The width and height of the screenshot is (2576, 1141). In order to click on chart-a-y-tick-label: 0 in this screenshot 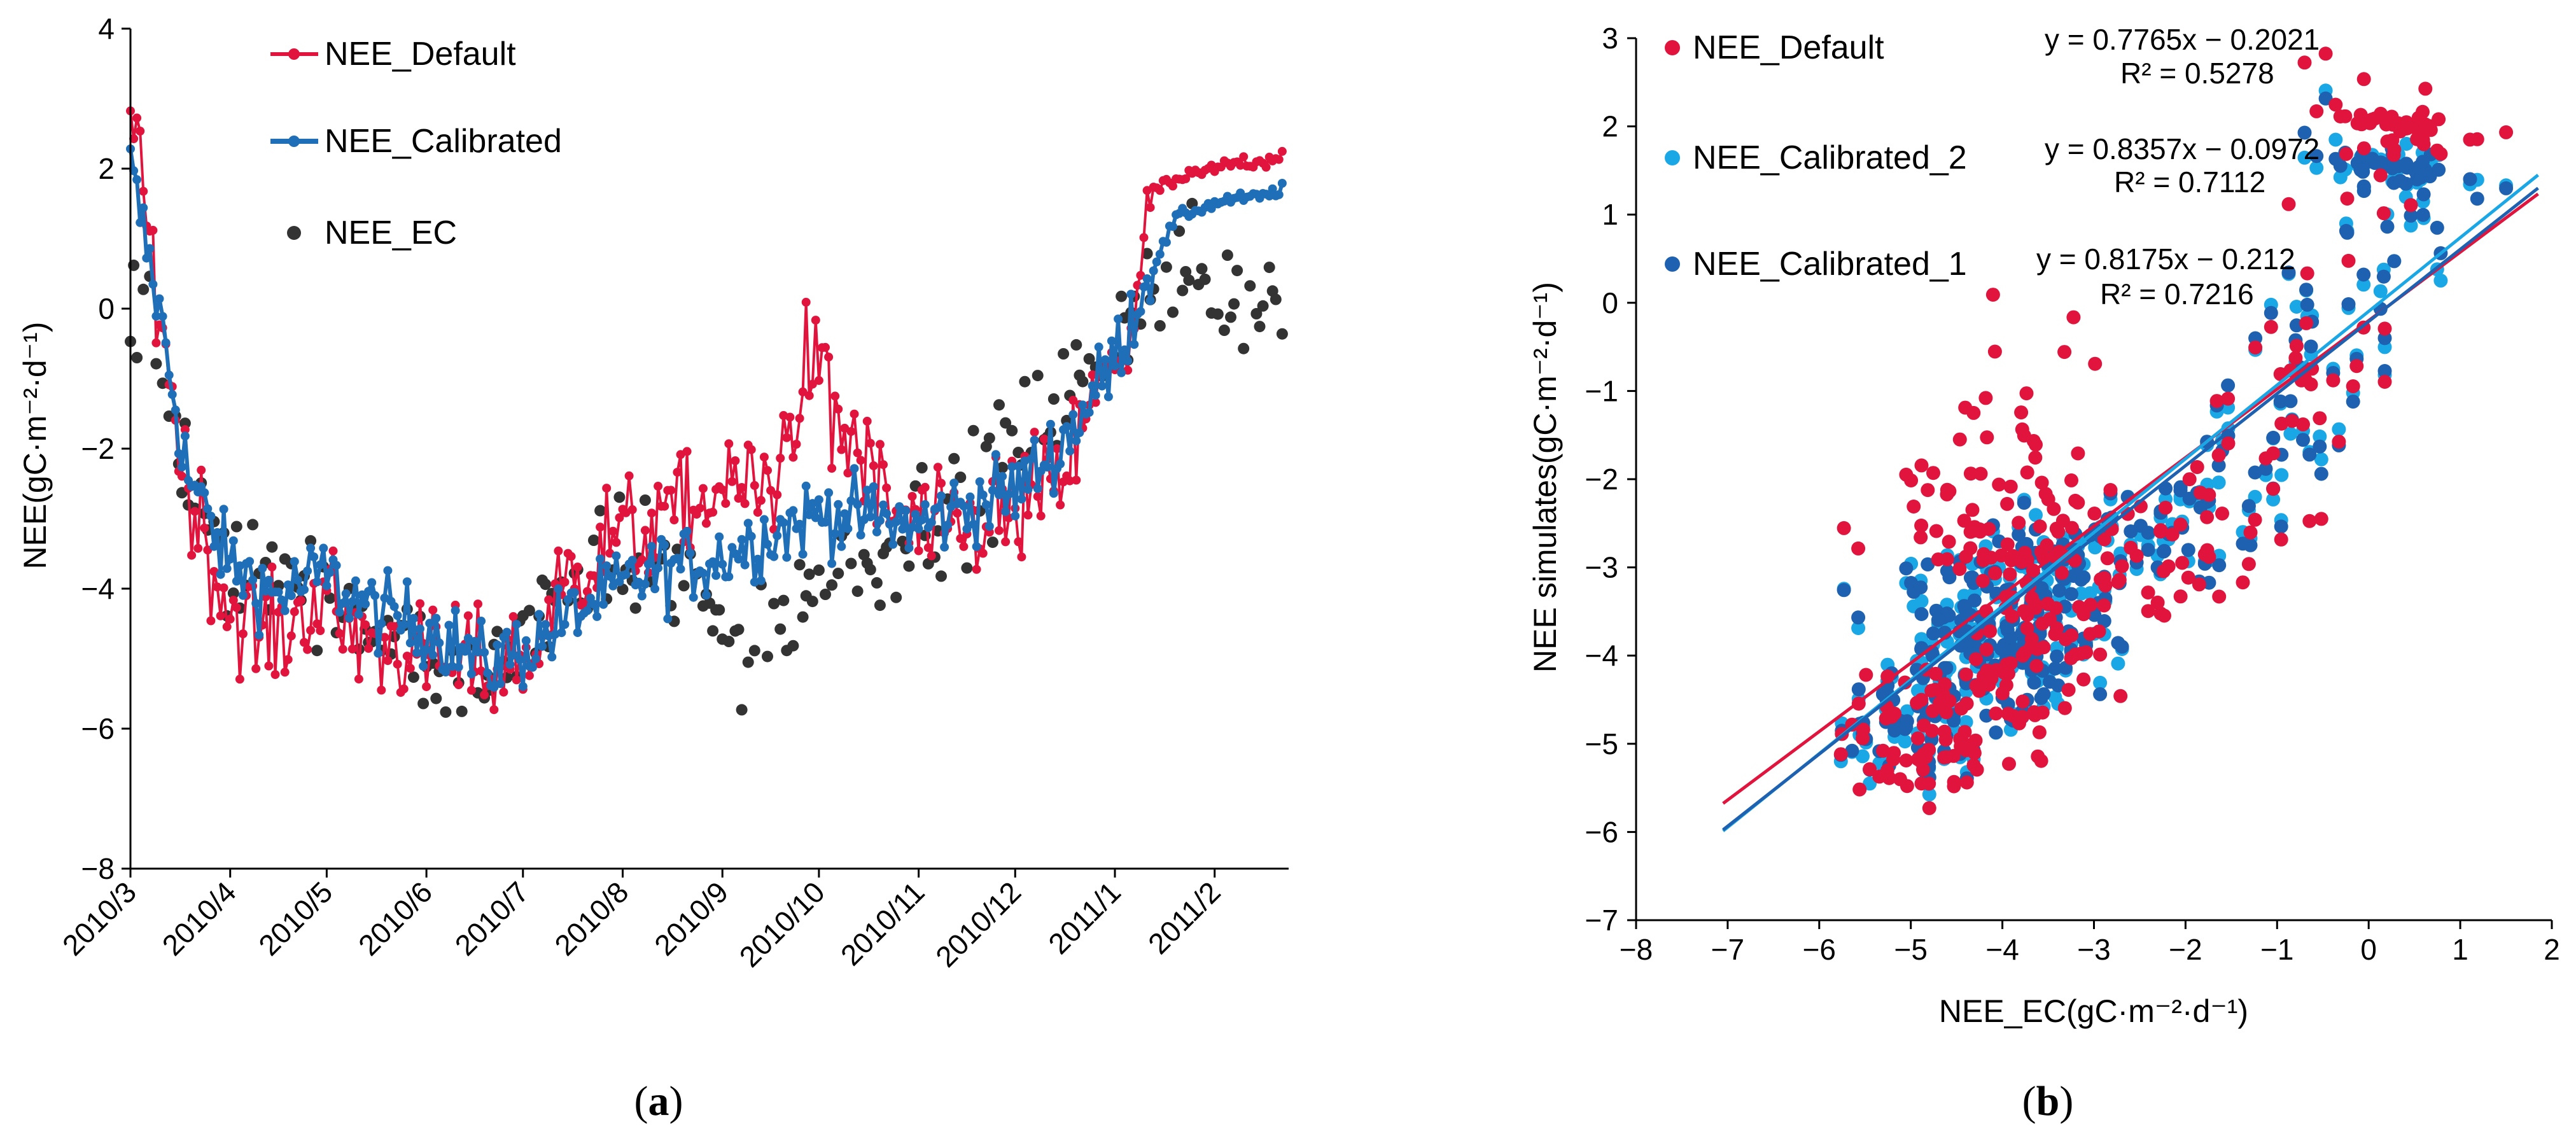, I will do `click(106, 308)`.